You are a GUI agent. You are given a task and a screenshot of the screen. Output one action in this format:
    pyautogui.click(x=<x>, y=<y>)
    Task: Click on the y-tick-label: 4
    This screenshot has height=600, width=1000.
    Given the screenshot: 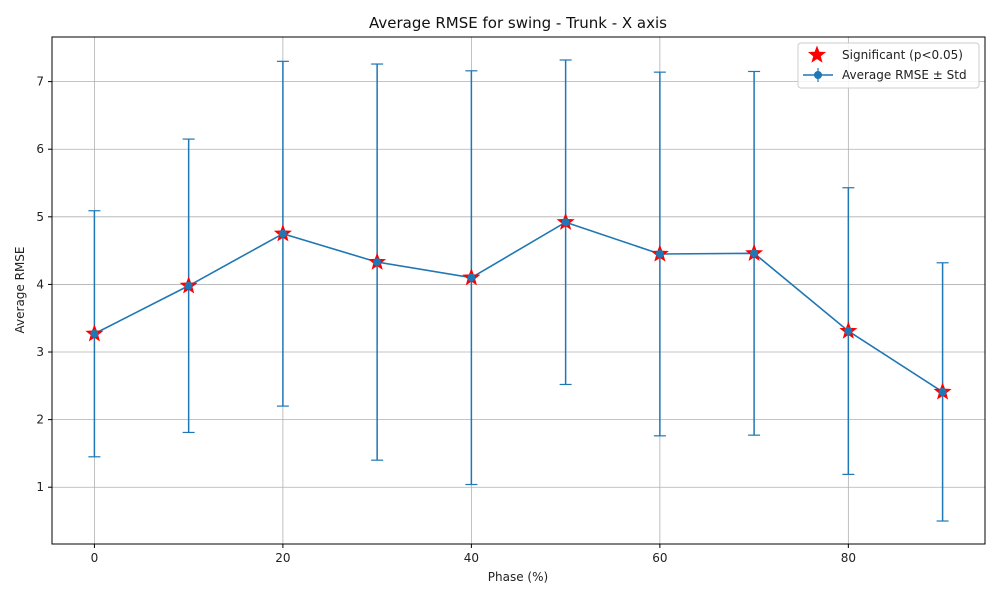 What is the action you would take?
    pyautogui.click(x=40, y=284)
    